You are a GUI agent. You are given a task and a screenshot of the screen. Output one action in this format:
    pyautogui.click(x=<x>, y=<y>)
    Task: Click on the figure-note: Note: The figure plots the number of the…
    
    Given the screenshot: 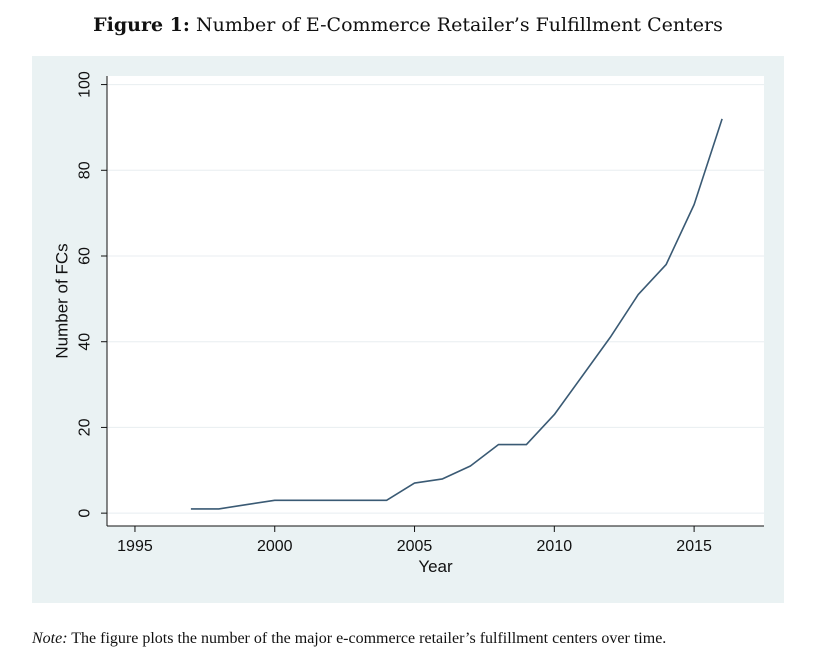 What is the action you would take?
    pyautogui.click(x=412, y=639)
    